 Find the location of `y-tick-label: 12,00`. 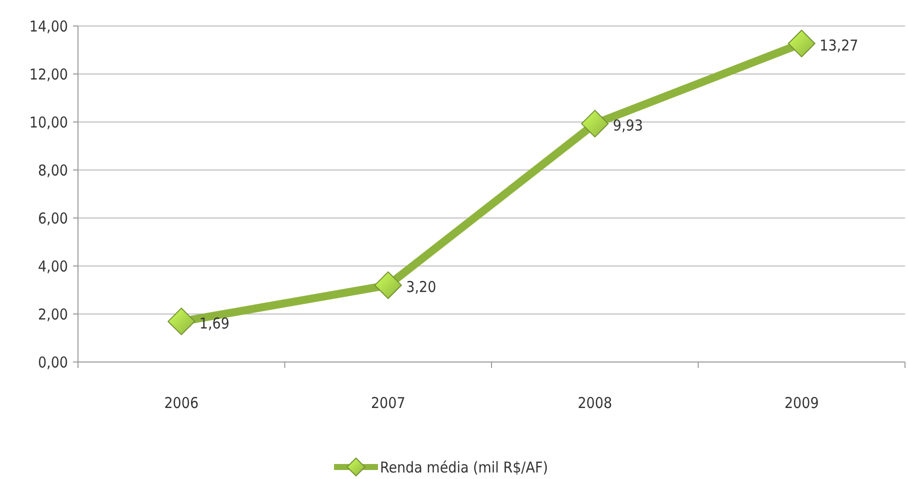

y-tick-label: 12,00 is located at coordinates (48, 74).